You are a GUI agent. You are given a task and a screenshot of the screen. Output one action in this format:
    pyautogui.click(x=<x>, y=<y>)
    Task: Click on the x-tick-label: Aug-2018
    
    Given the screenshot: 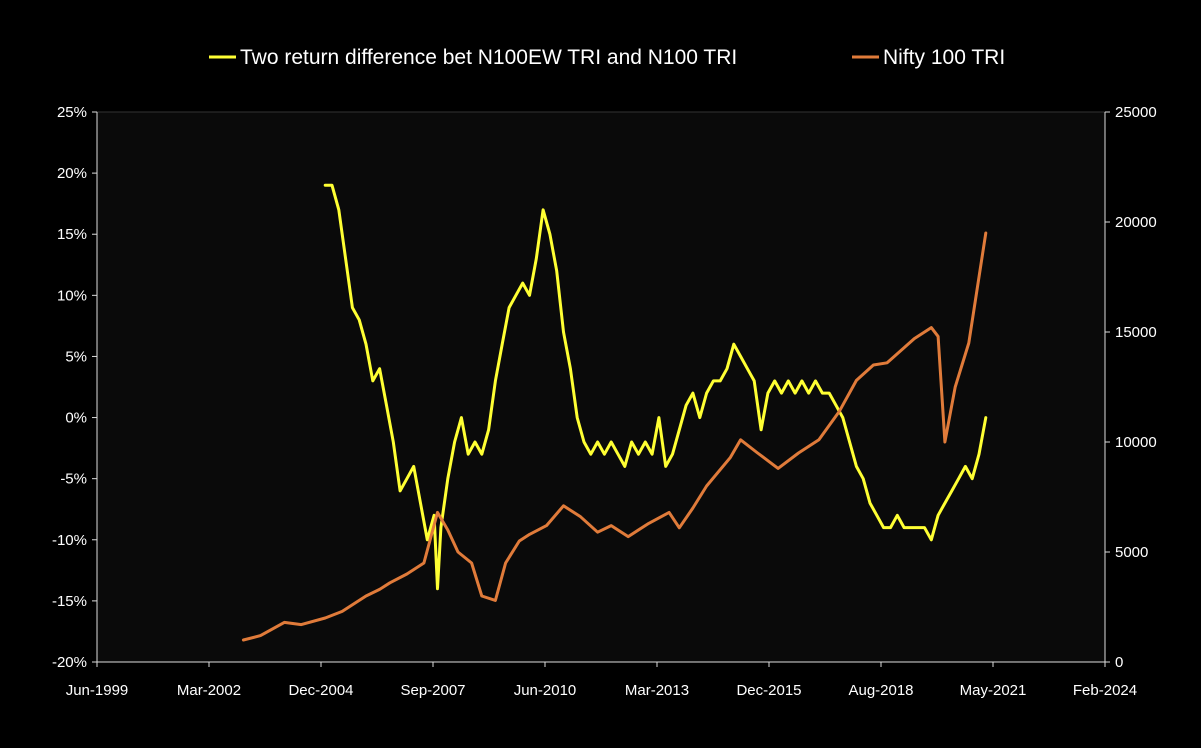 What is the action you would take?
    pyautogui.click(x=880, y=690)
    